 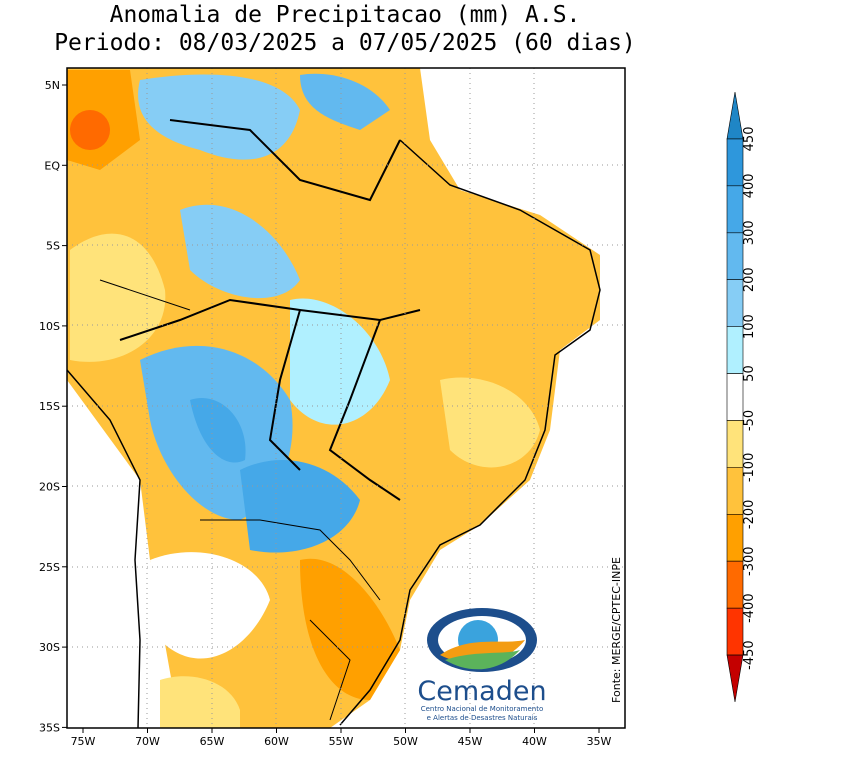 What do you see at coordinates (52, 85) in the screenshot?
I see `lat-label: 5N` at bounding box center [52, 85].